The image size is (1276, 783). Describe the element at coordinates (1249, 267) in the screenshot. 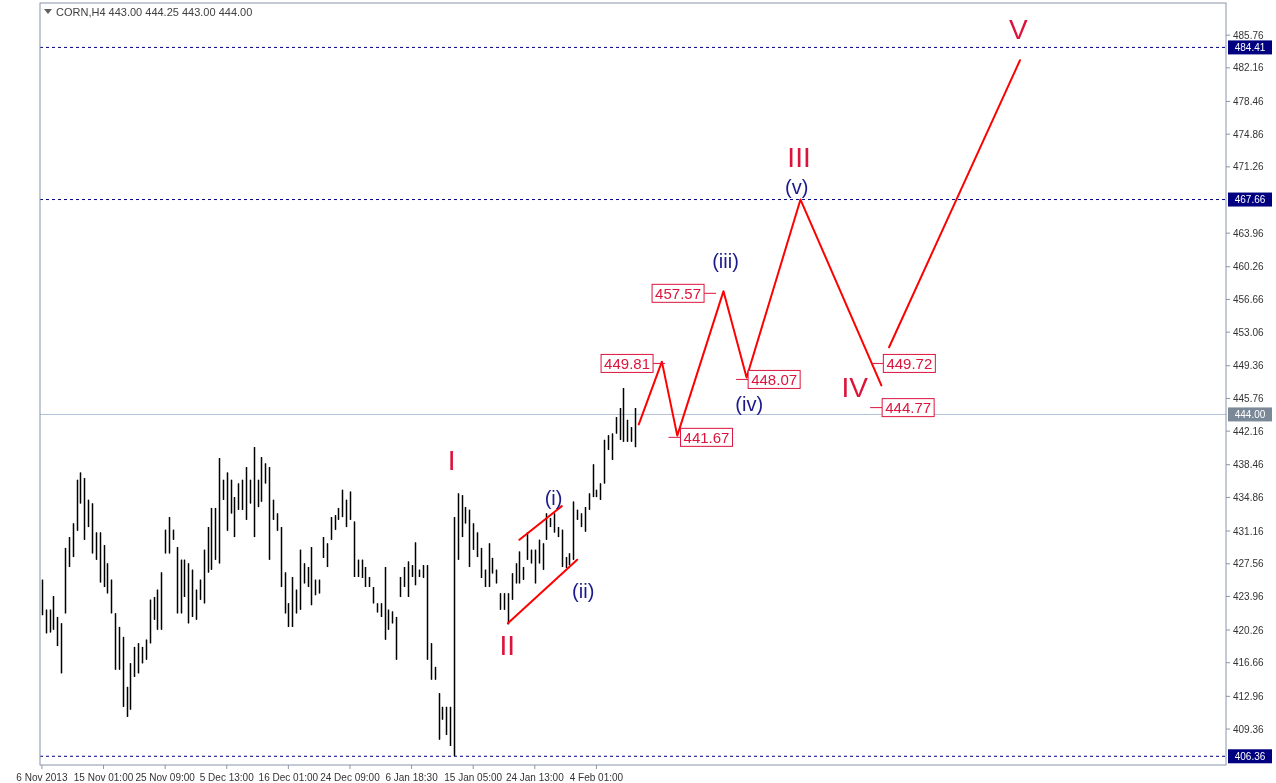

I see `y-tick-label: 460.26` at that location.